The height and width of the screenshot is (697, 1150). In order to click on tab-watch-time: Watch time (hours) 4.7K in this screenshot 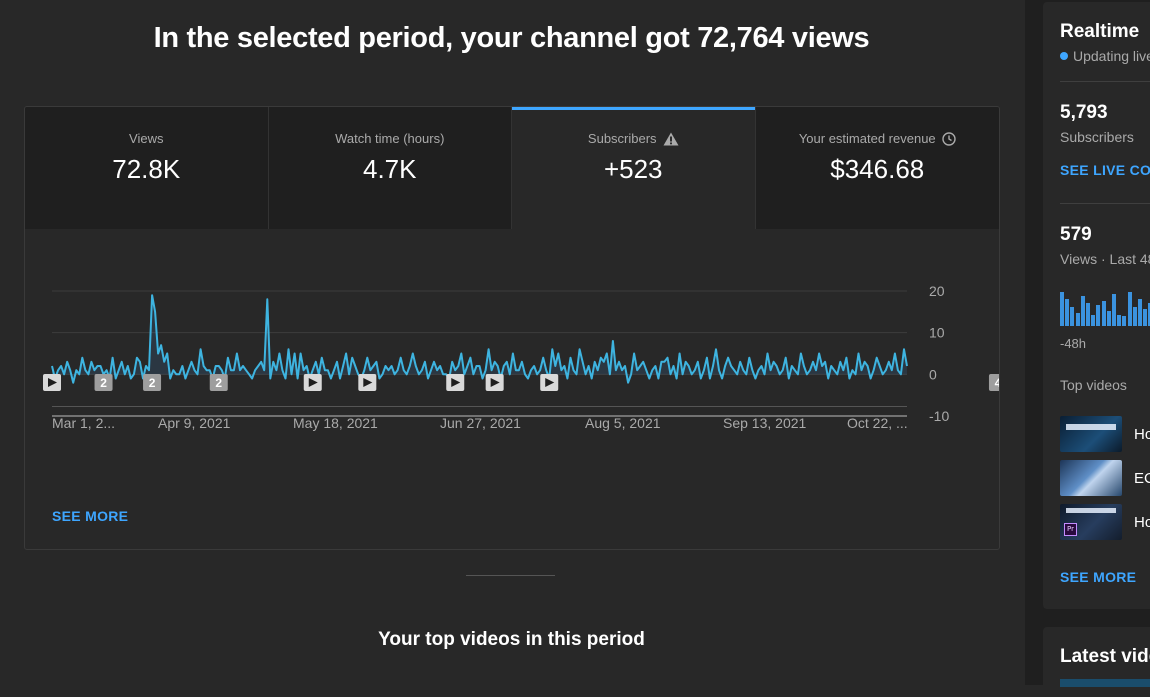, I will do `click(390, 168)`.